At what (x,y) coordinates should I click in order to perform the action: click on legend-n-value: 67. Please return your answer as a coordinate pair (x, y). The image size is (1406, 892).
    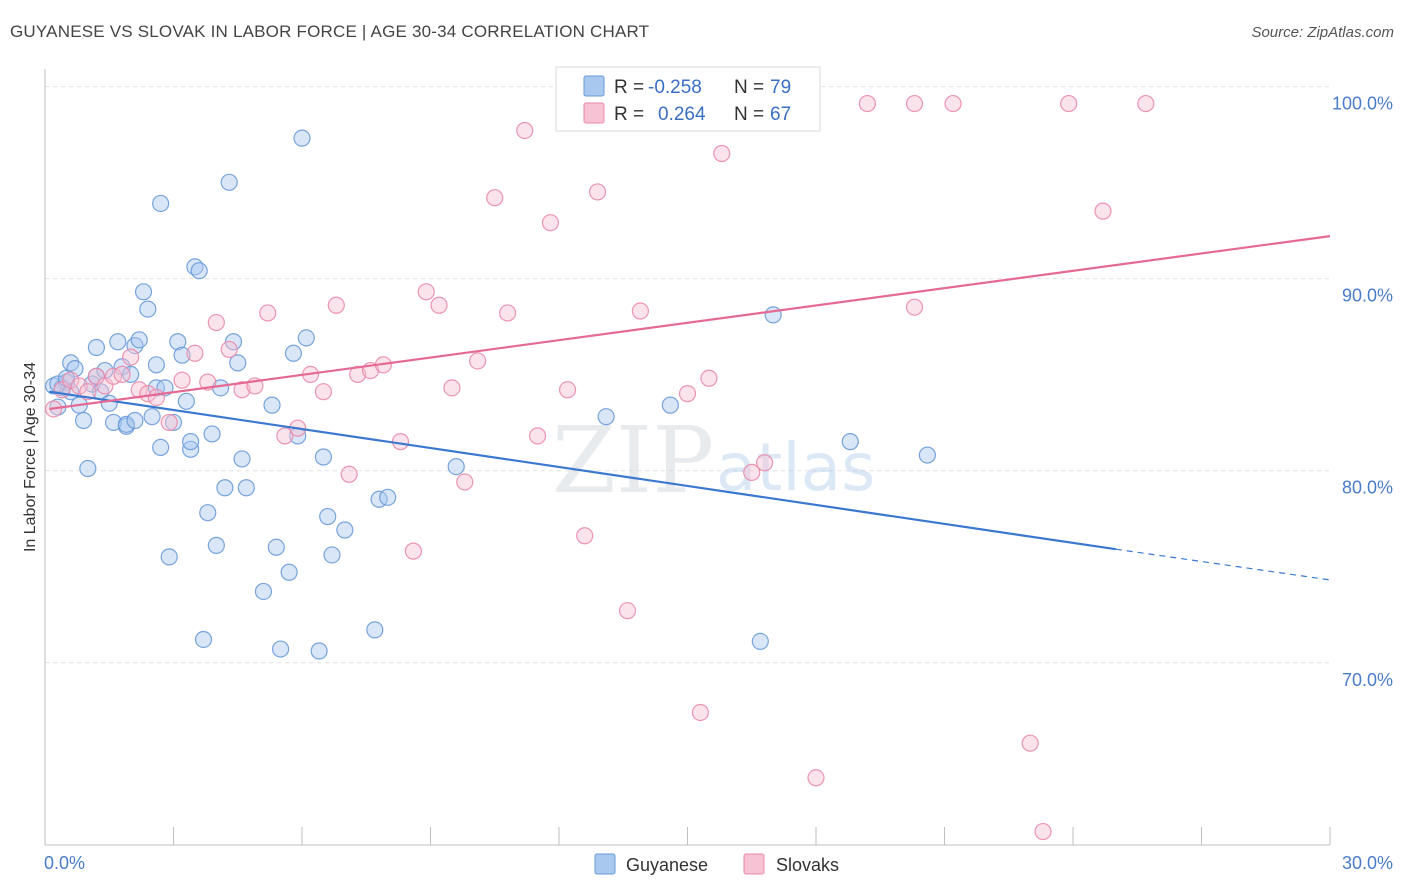
    Looking at the image, I should click on (780, 114).